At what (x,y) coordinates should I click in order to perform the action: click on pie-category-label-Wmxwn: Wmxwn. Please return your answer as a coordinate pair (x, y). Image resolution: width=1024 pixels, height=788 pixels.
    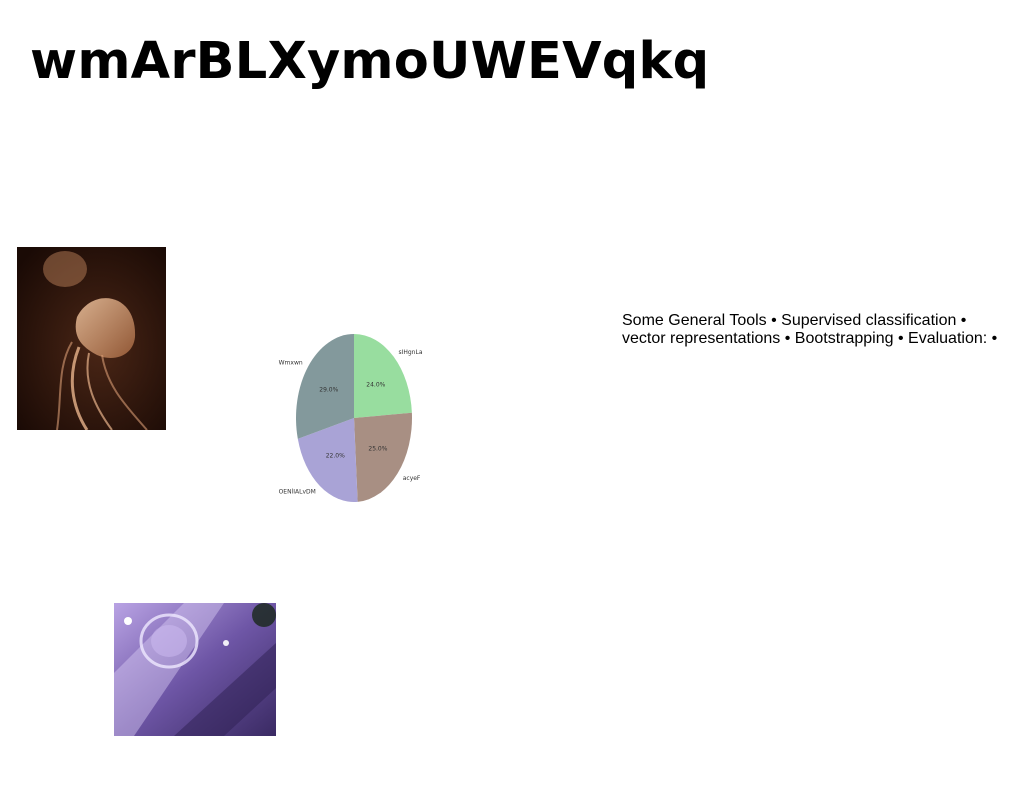
    Looking at the image, I should click on (291, 362).